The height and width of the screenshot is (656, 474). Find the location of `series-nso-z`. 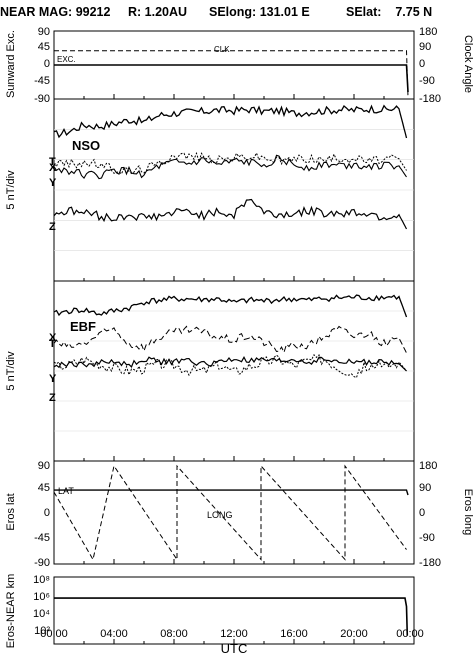

series-nso-z is located at coordinates (230, 214).